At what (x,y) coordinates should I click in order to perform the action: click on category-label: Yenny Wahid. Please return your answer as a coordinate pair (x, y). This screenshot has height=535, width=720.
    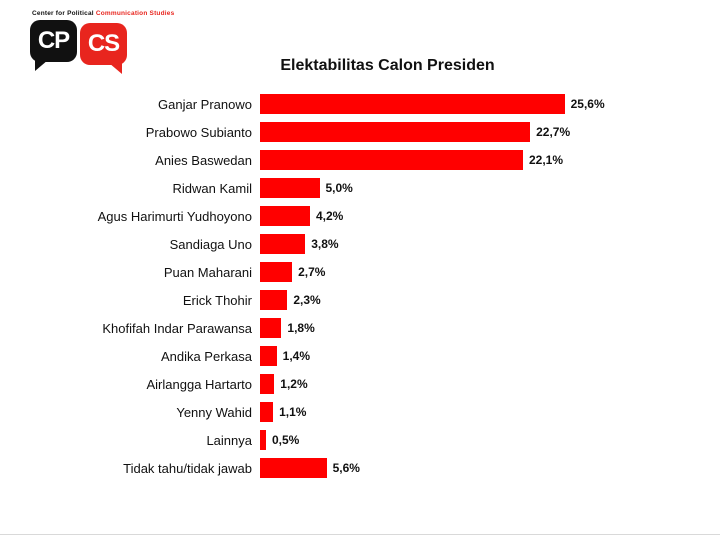
    Looking at the image, I should click on (214, 412).